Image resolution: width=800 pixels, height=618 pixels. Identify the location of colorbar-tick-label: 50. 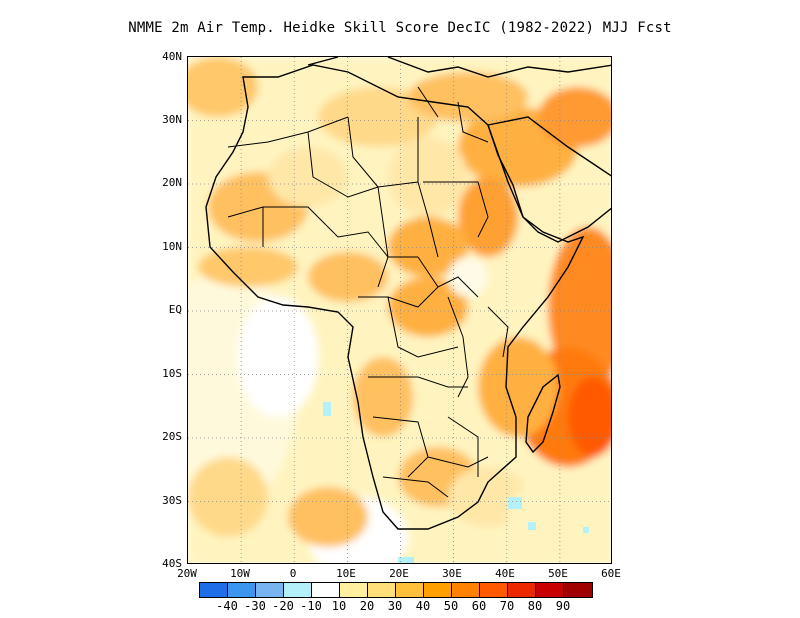
(451, 606).